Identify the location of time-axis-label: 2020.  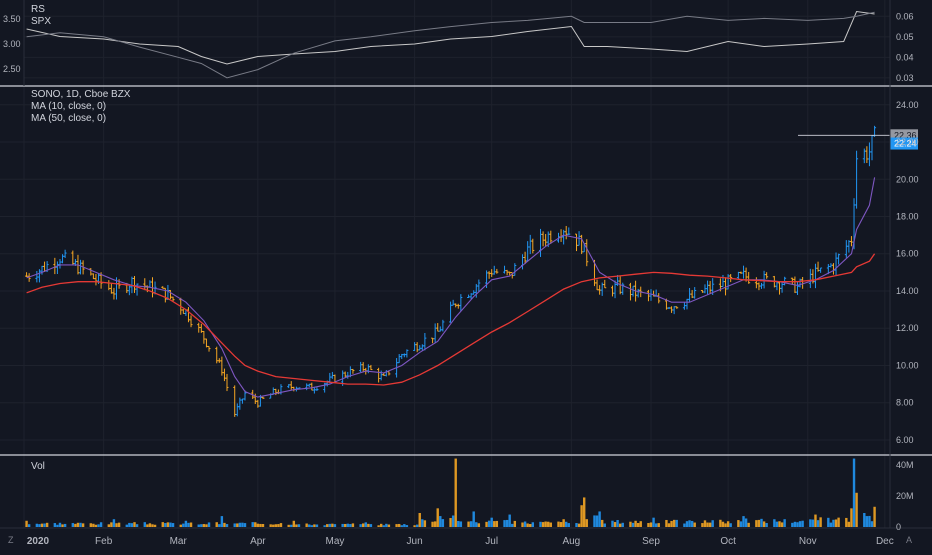
(38, 541).